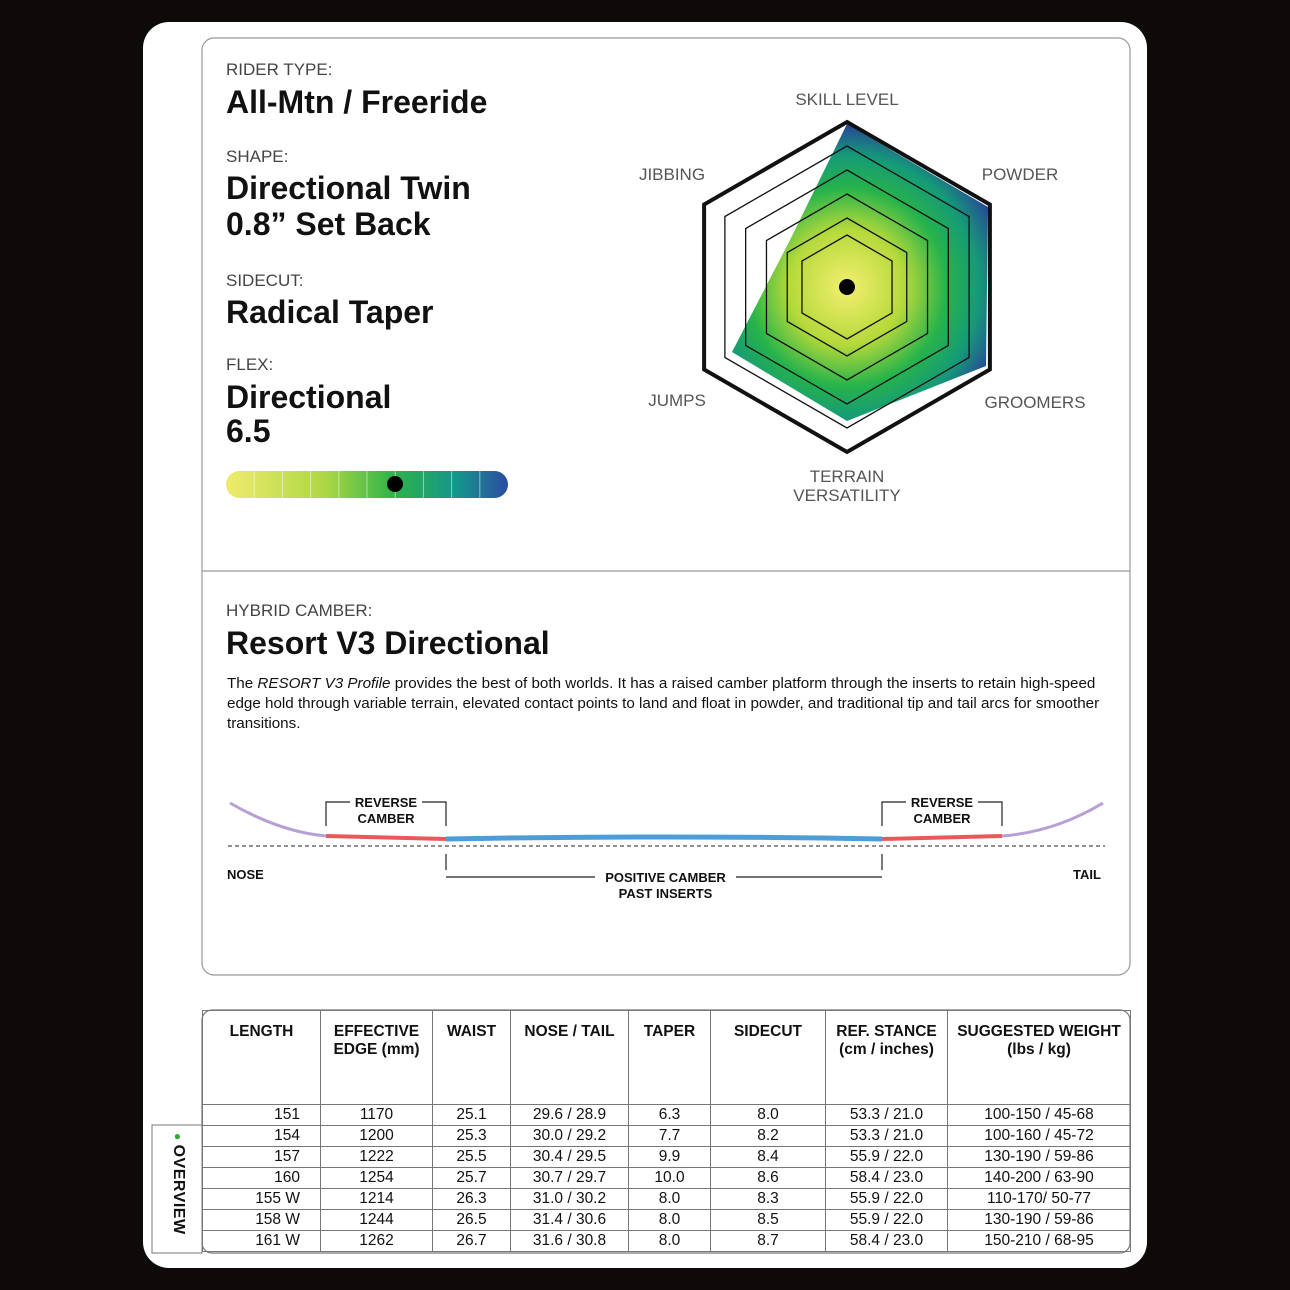 This screenshot has width=1290, height=1290. I want to click on axis-label: JUMPS, so click(677, 400).